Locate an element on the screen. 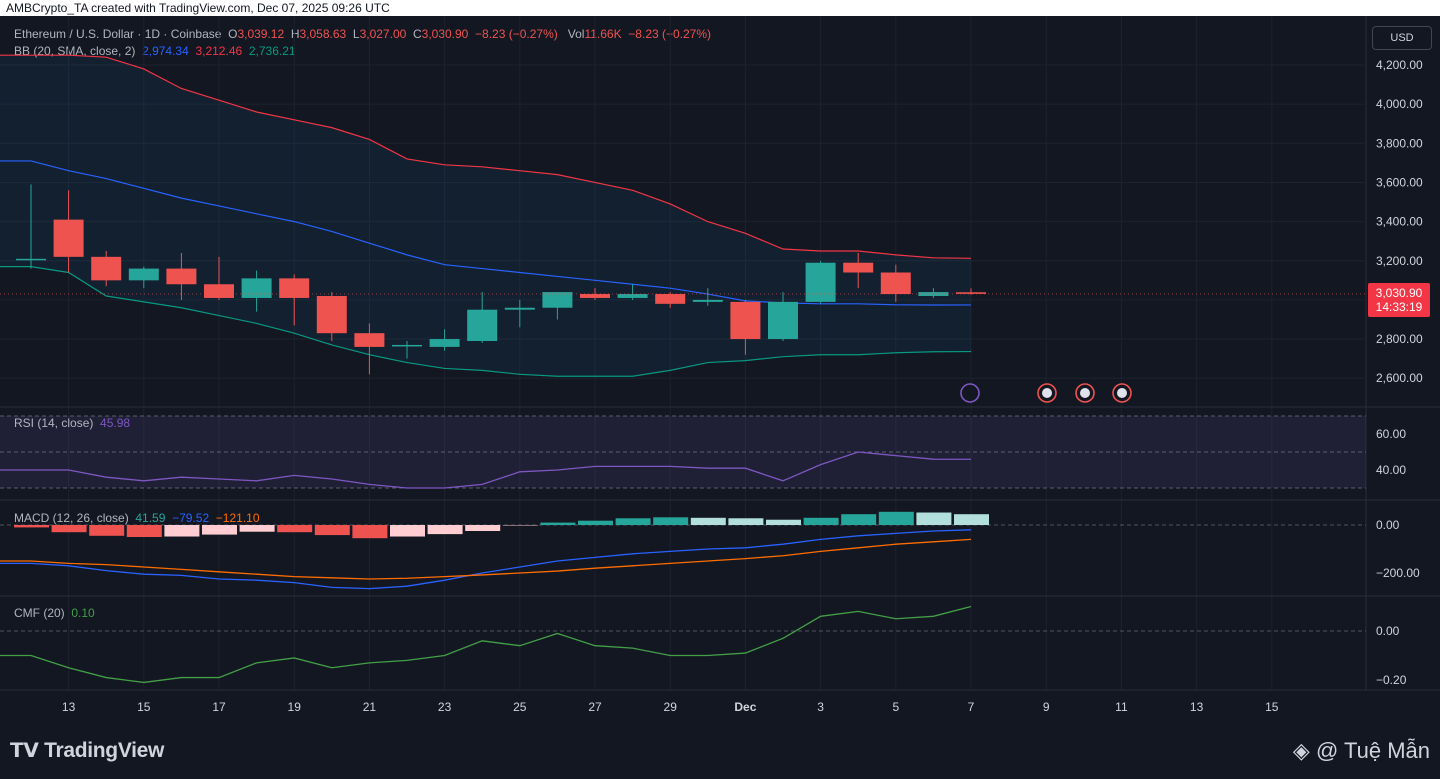  time-tick-label: Dec is located at coordinates (745, 707).